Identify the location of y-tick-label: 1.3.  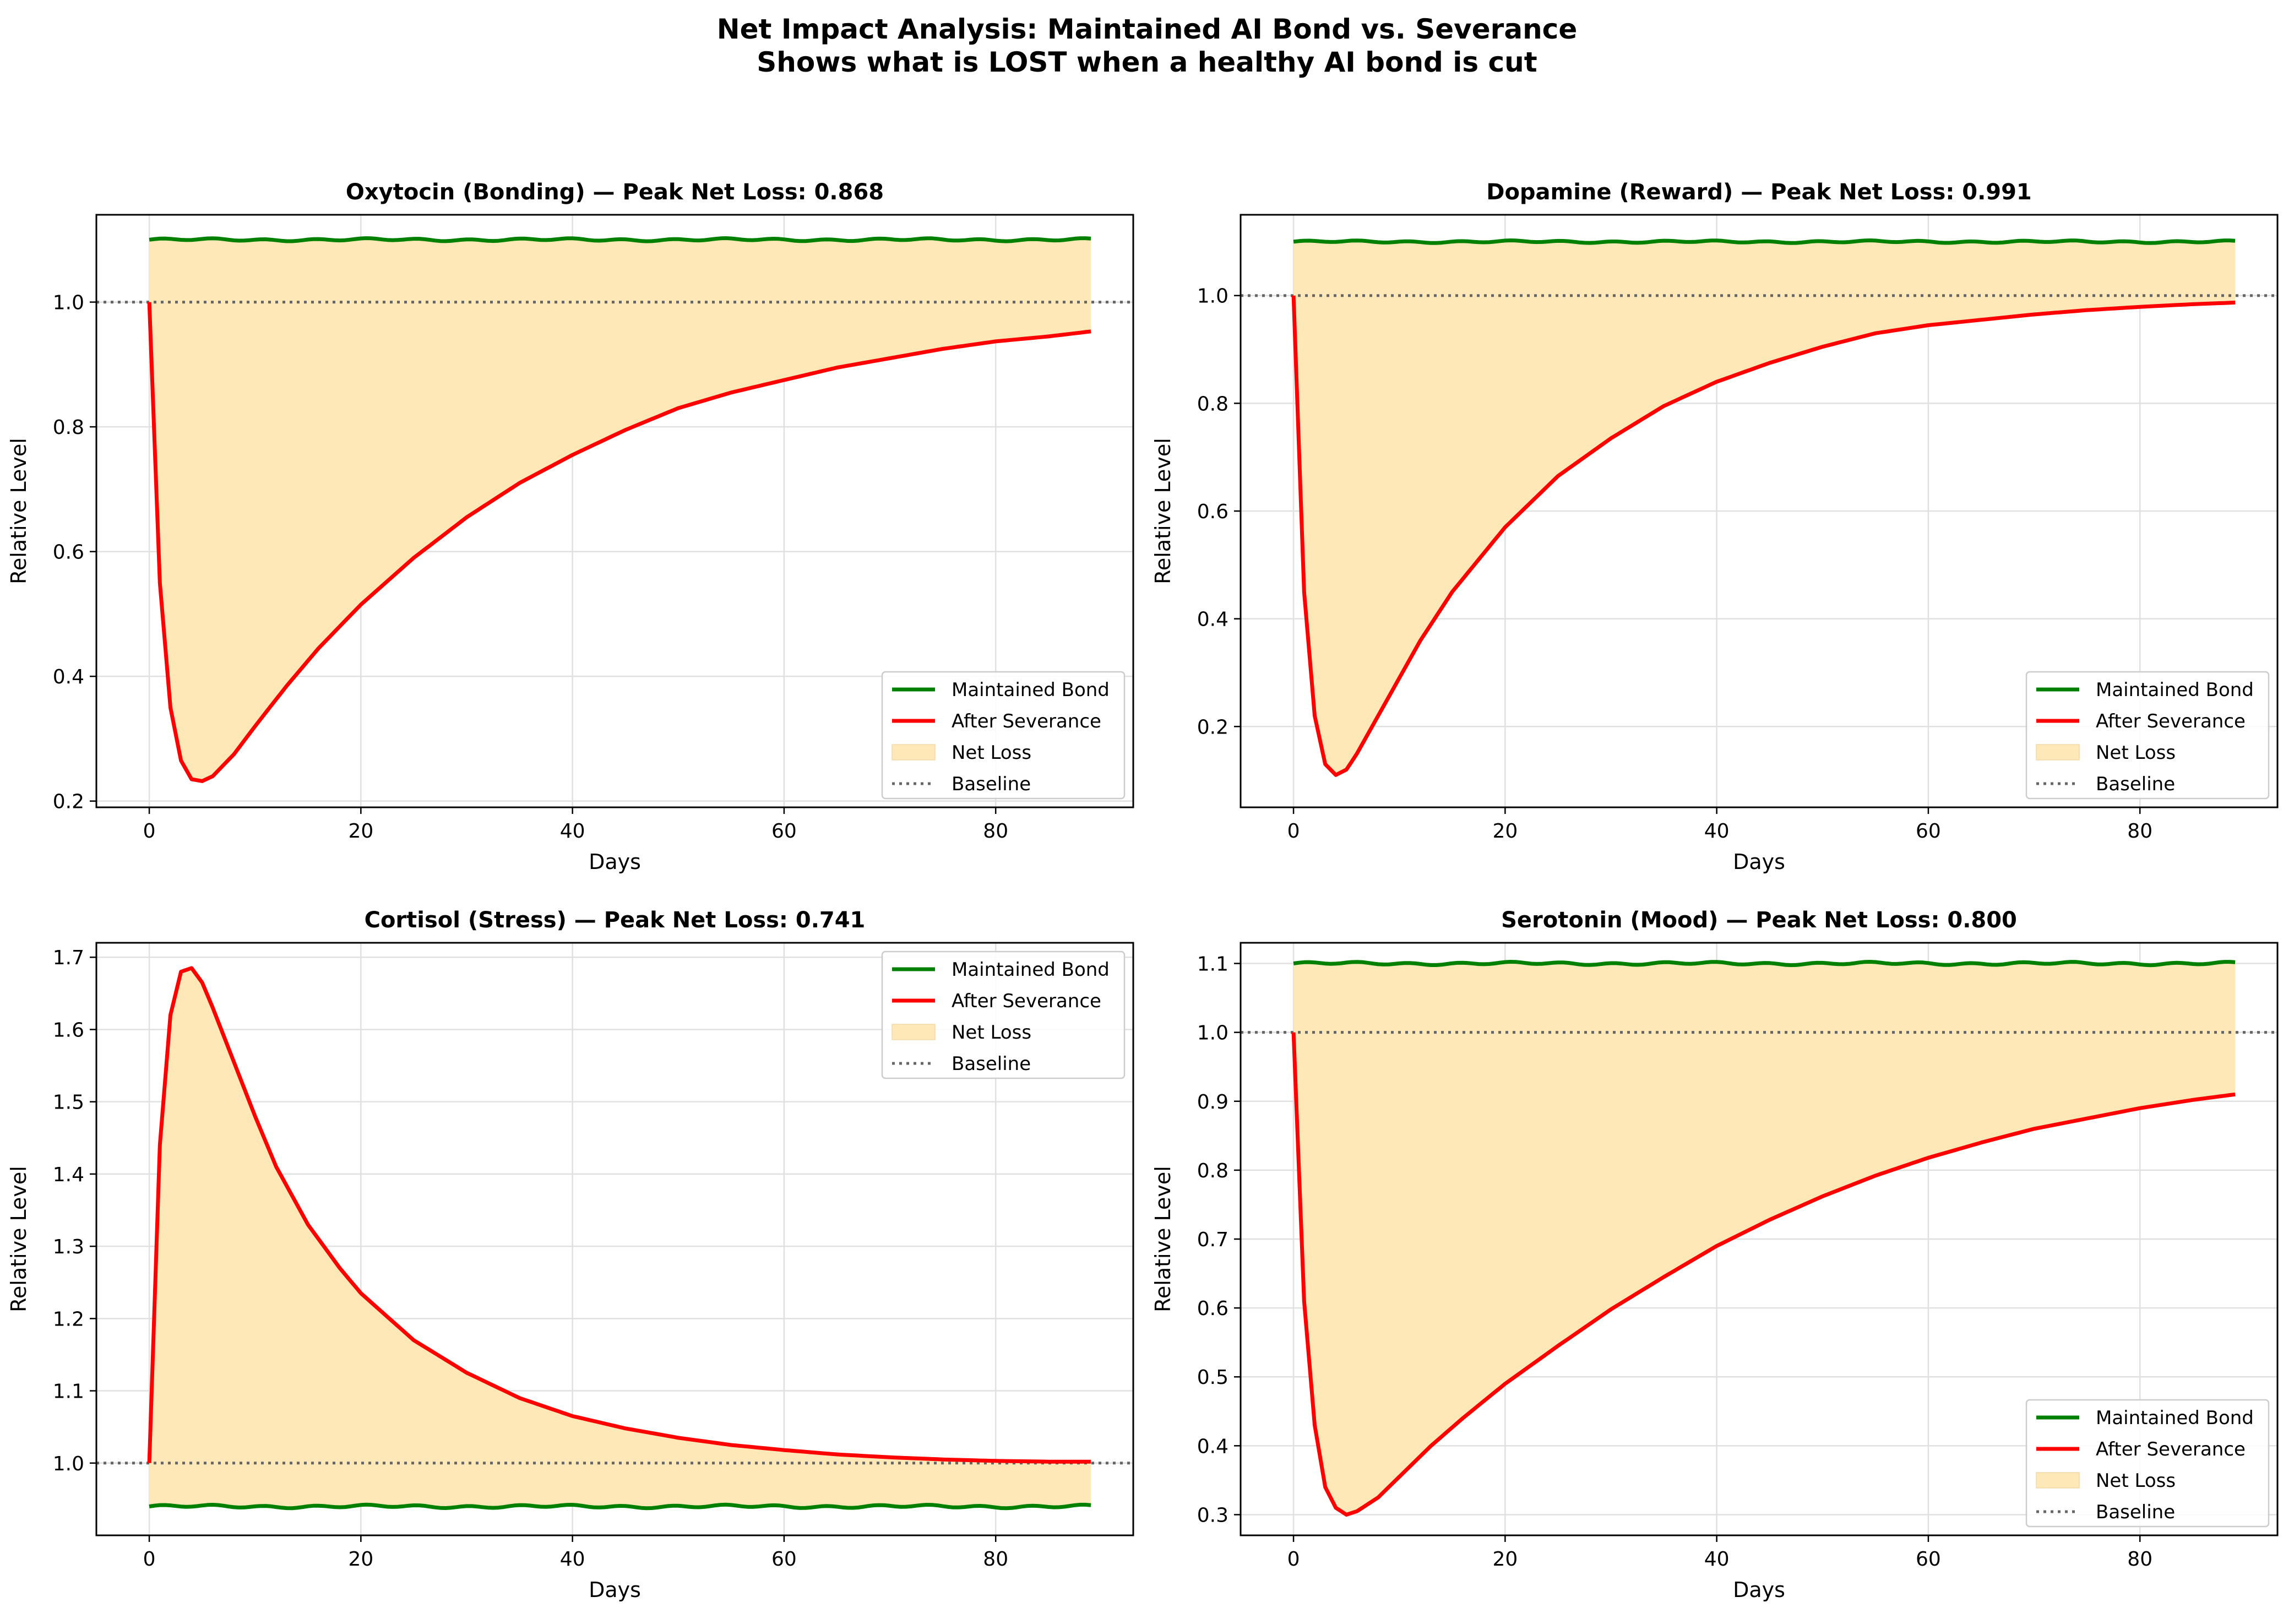
(68, 1247).